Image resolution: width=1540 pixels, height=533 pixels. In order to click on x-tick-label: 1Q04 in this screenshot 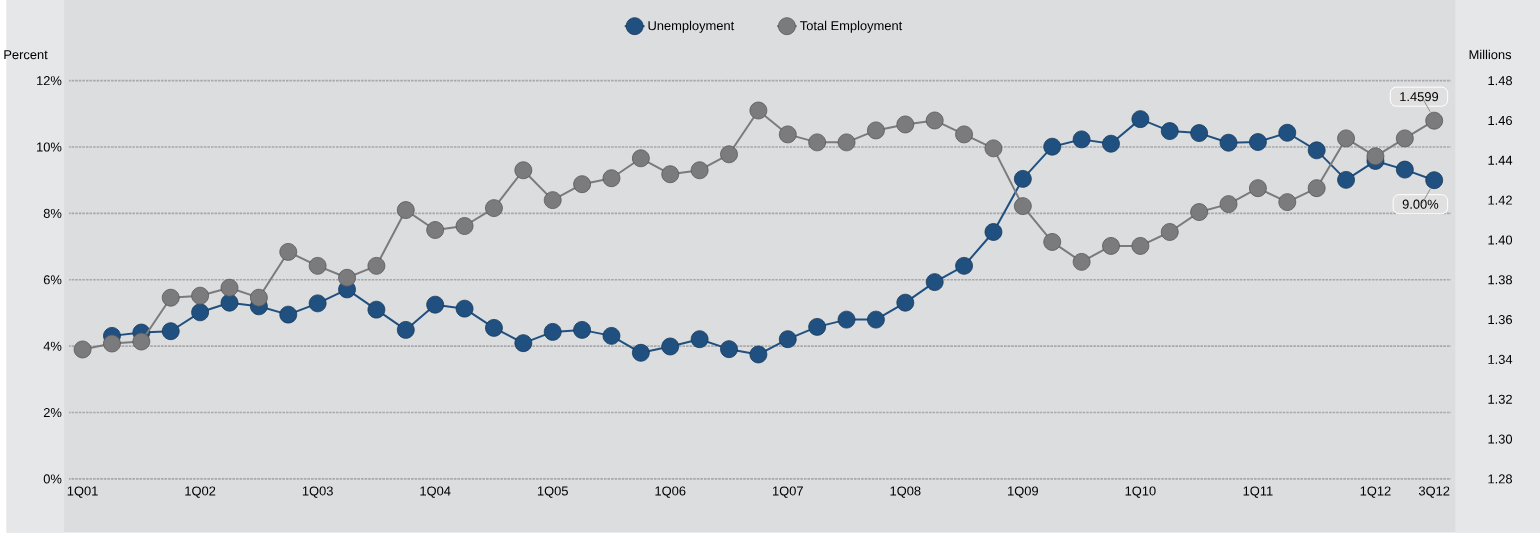, I will do `click(435, 492)`.